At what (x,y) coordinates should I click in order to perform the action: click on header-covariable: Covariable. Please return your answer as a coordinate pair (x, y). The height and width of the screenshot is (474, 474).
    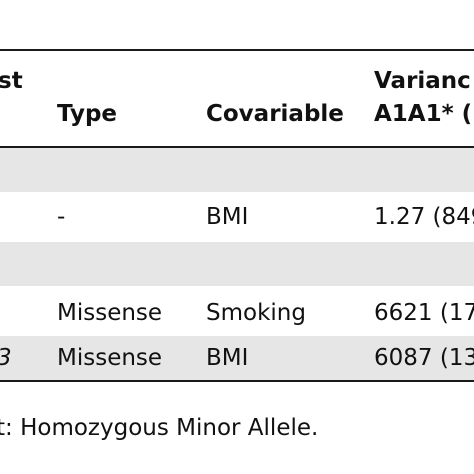
    Looking at the image, I should click on (275, 114).